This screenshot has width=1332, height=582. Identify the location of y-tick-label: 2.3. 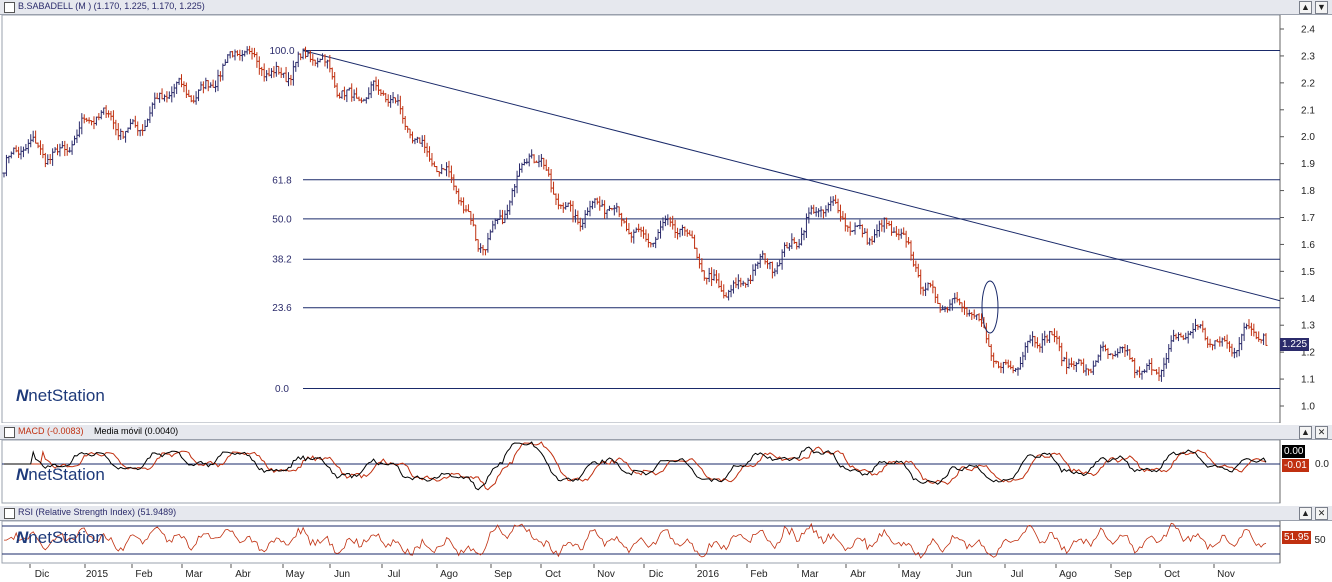
(1308, 56).